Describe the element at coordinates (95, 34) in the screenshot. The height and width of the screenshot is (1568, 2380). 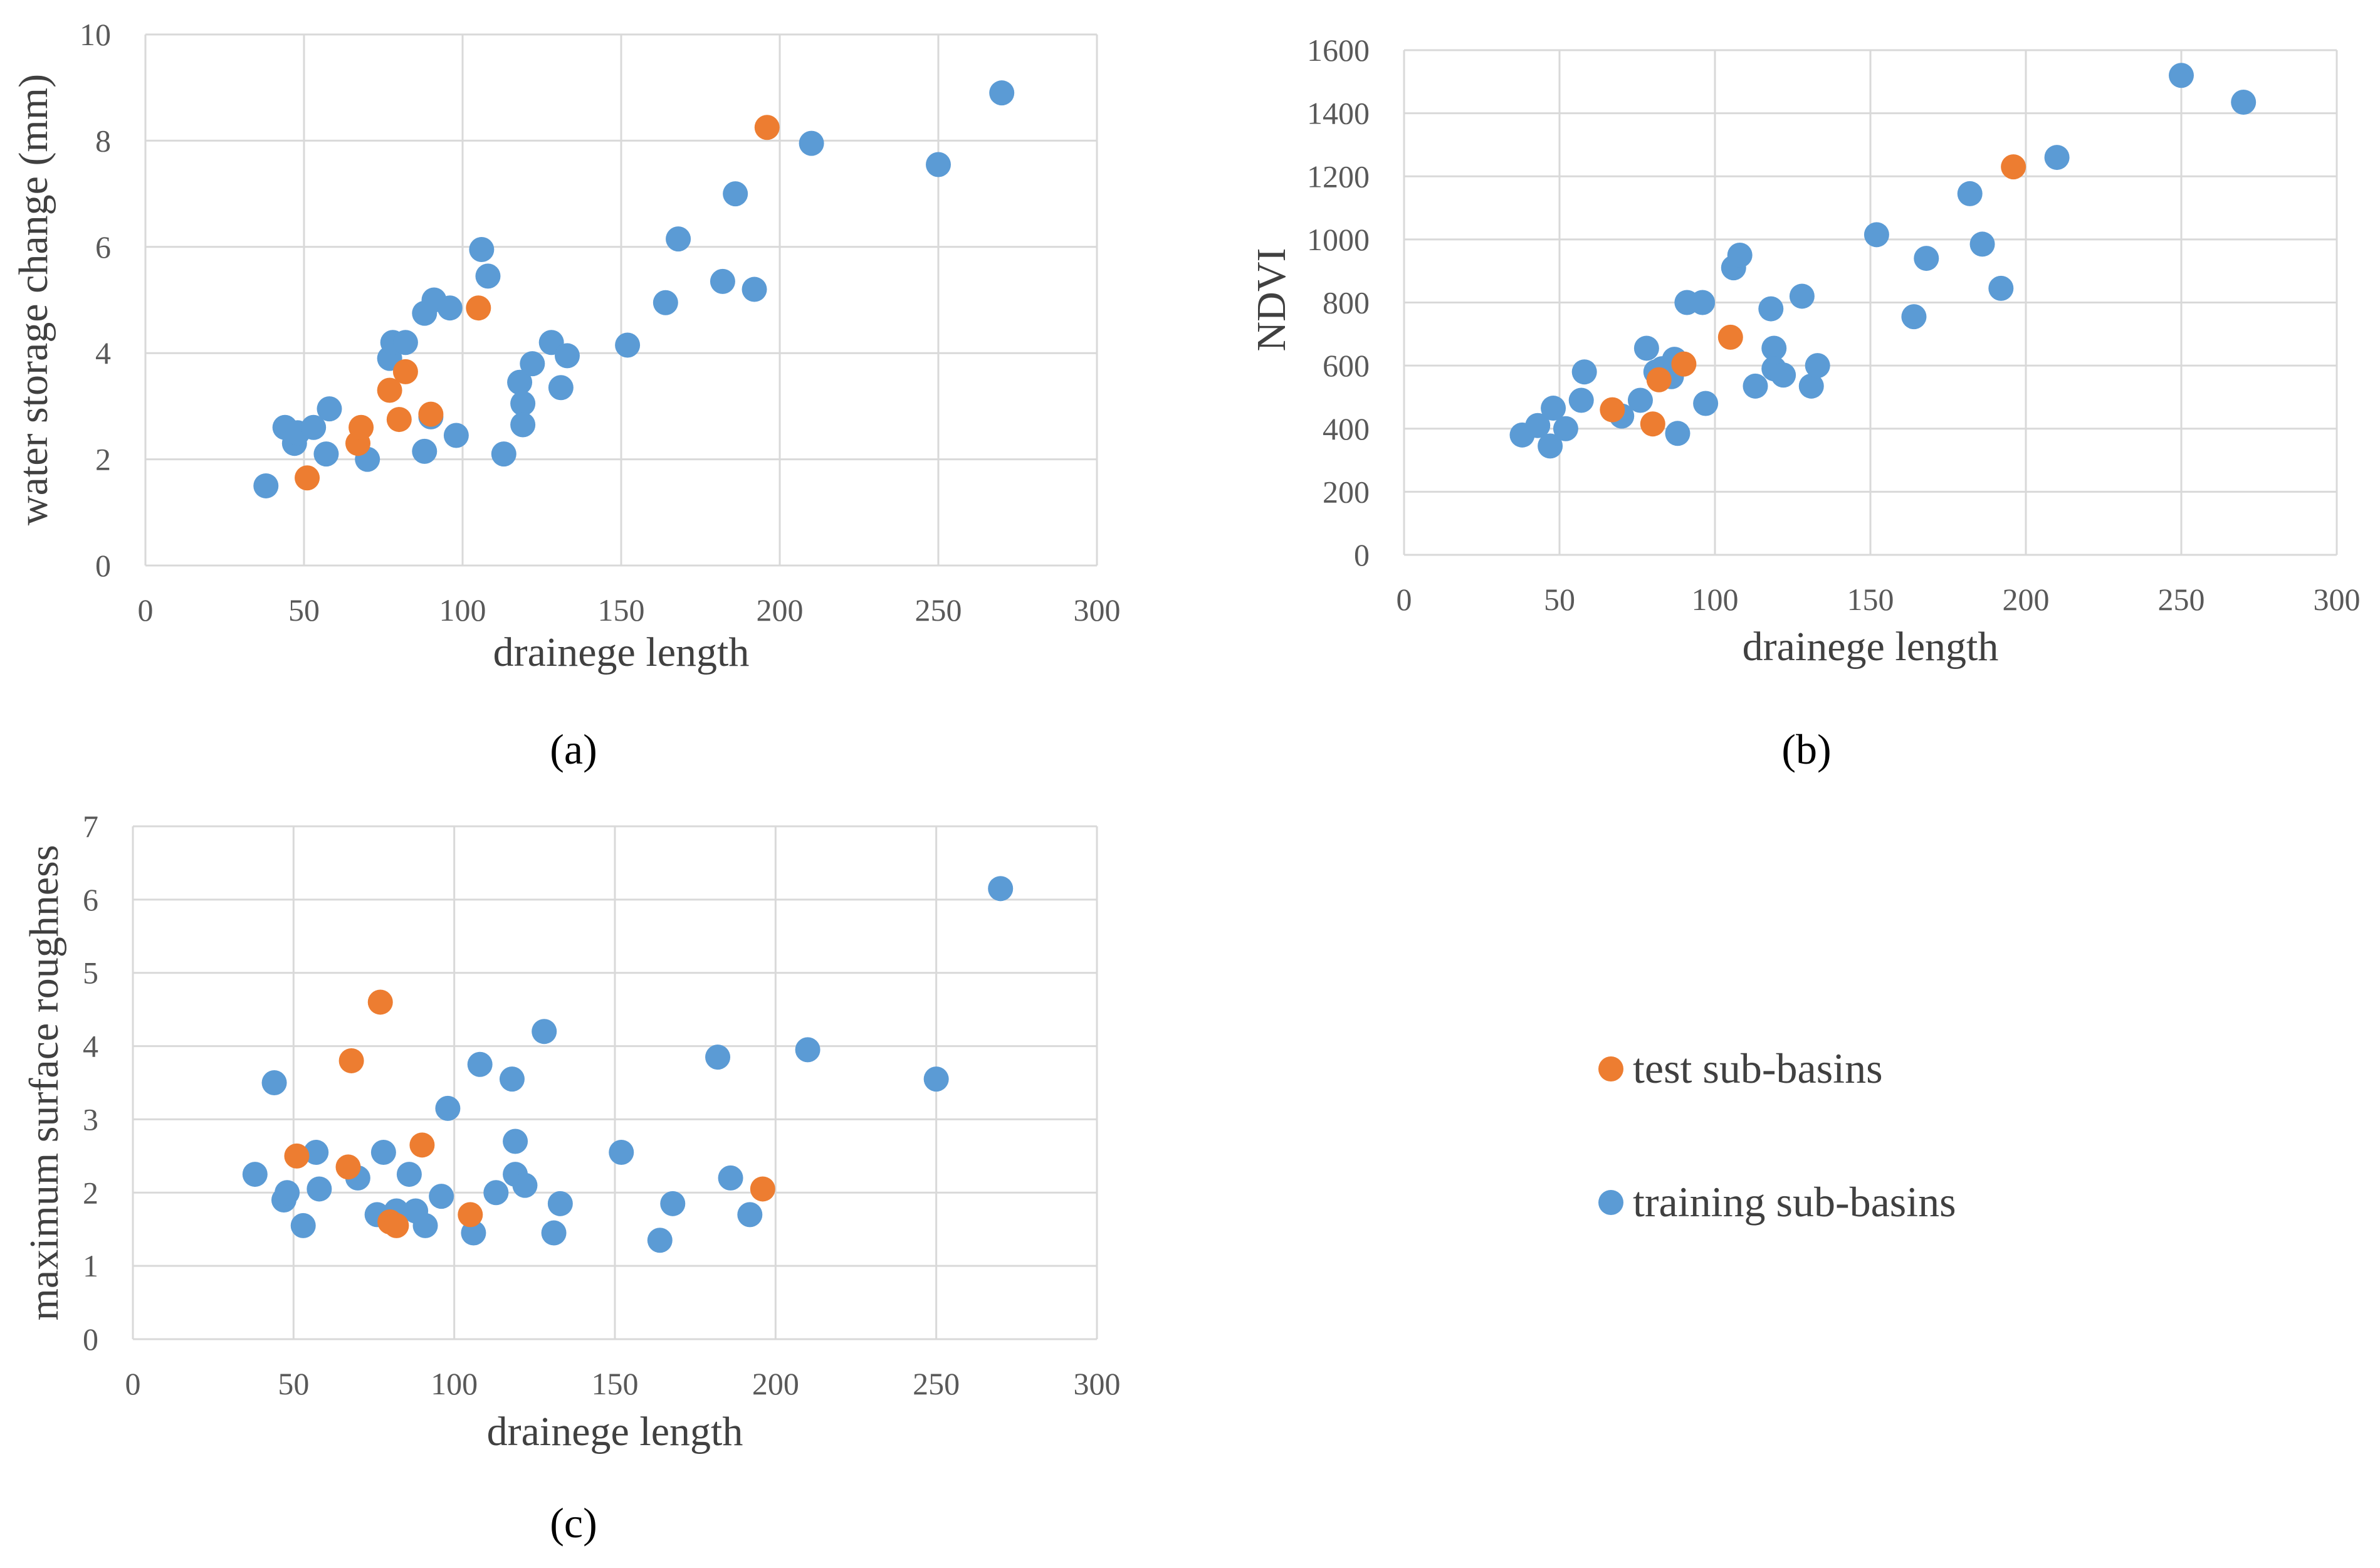
I see `y-tick-label: 10` at that location.